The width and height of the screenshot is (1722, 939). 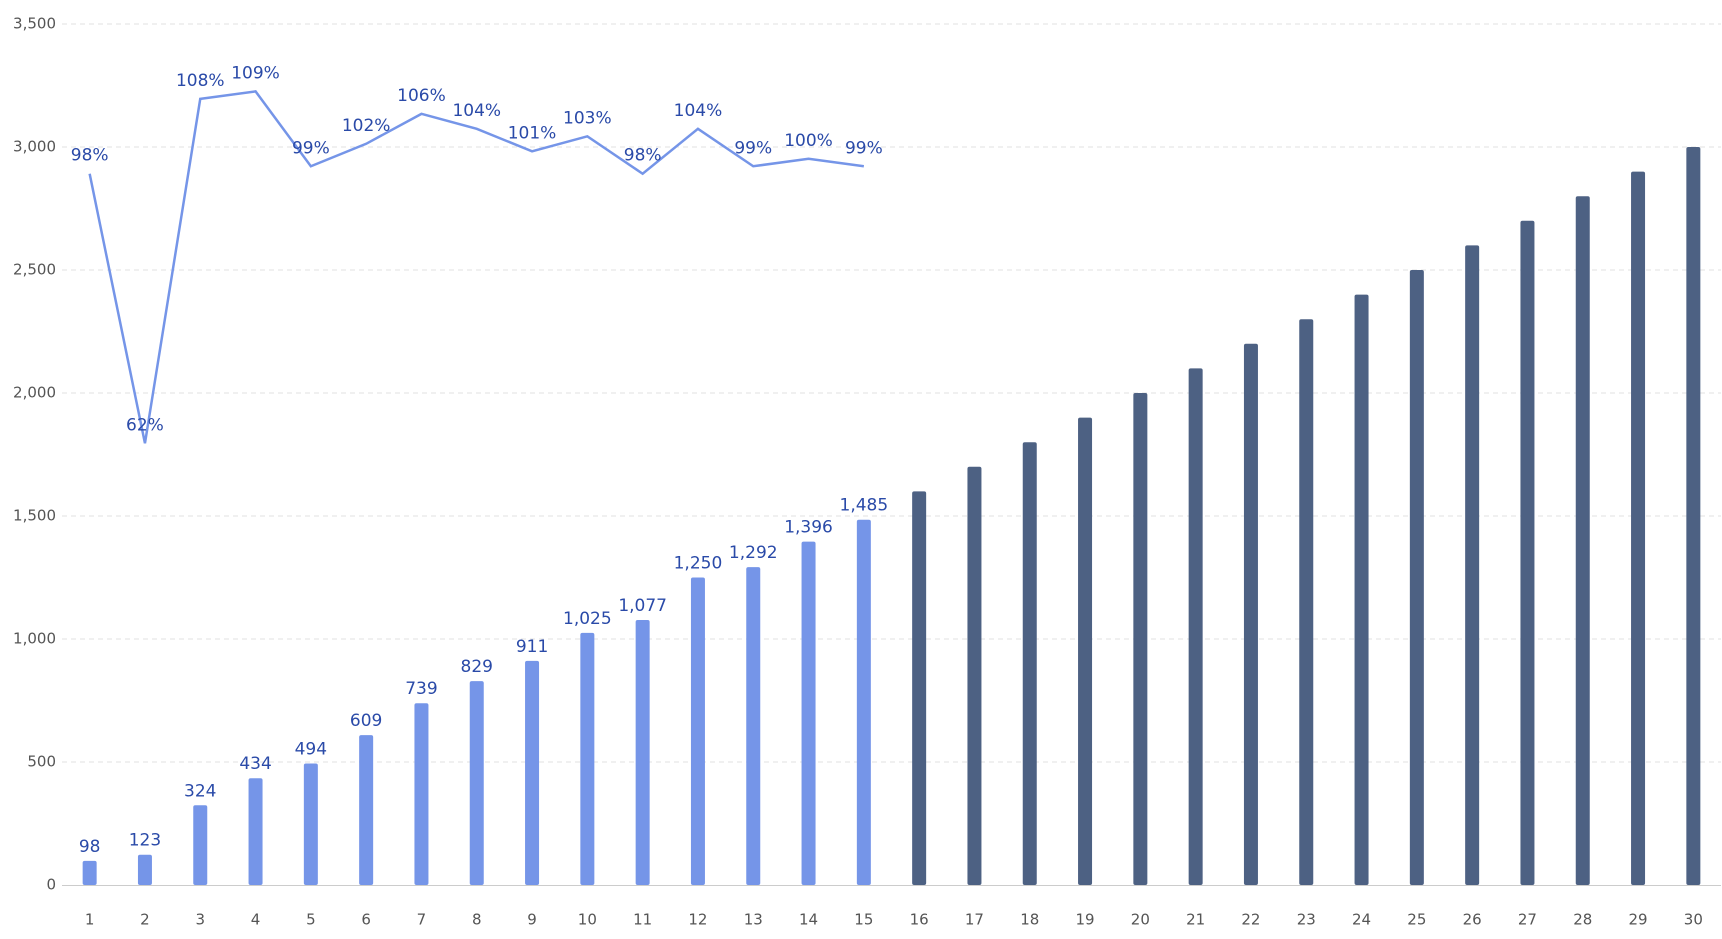 What do you see at coordinates (90, 847) in the screenshot?
I see `data-label: 98` at bounding box center [90, 847].